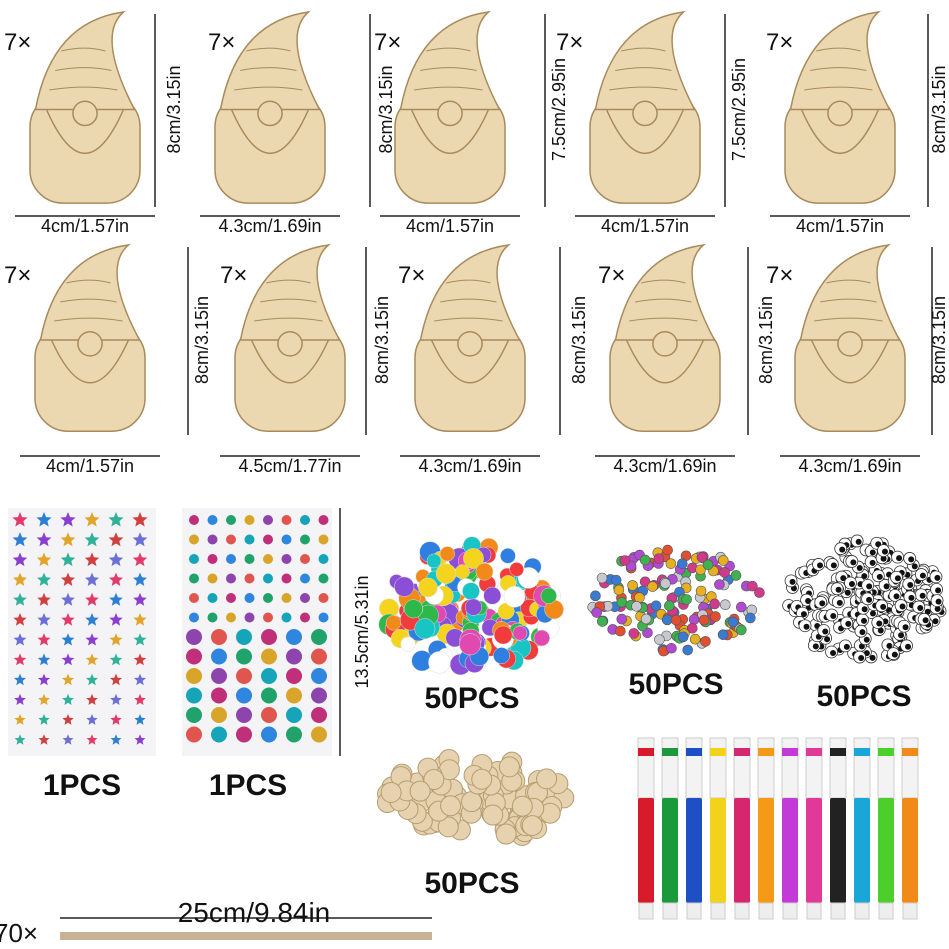 This screenshot has width=949, height=949. Describe the element at coordinates (863, 696) in the screenshot. I see `eye-count: 50PCS` at that location.